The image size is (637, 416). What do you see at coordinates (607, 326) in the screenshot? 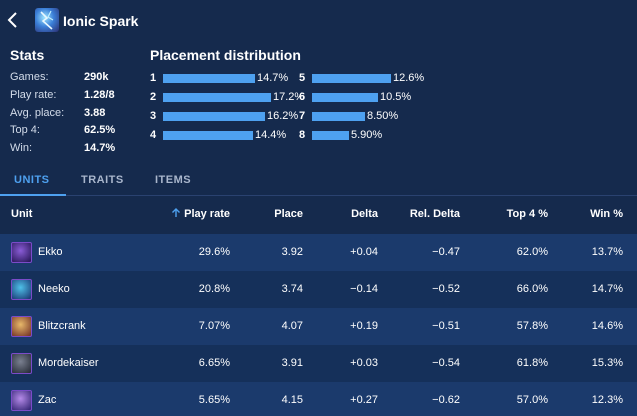
I see `cell-win: 14.6%` at bounding box center [607, 326].